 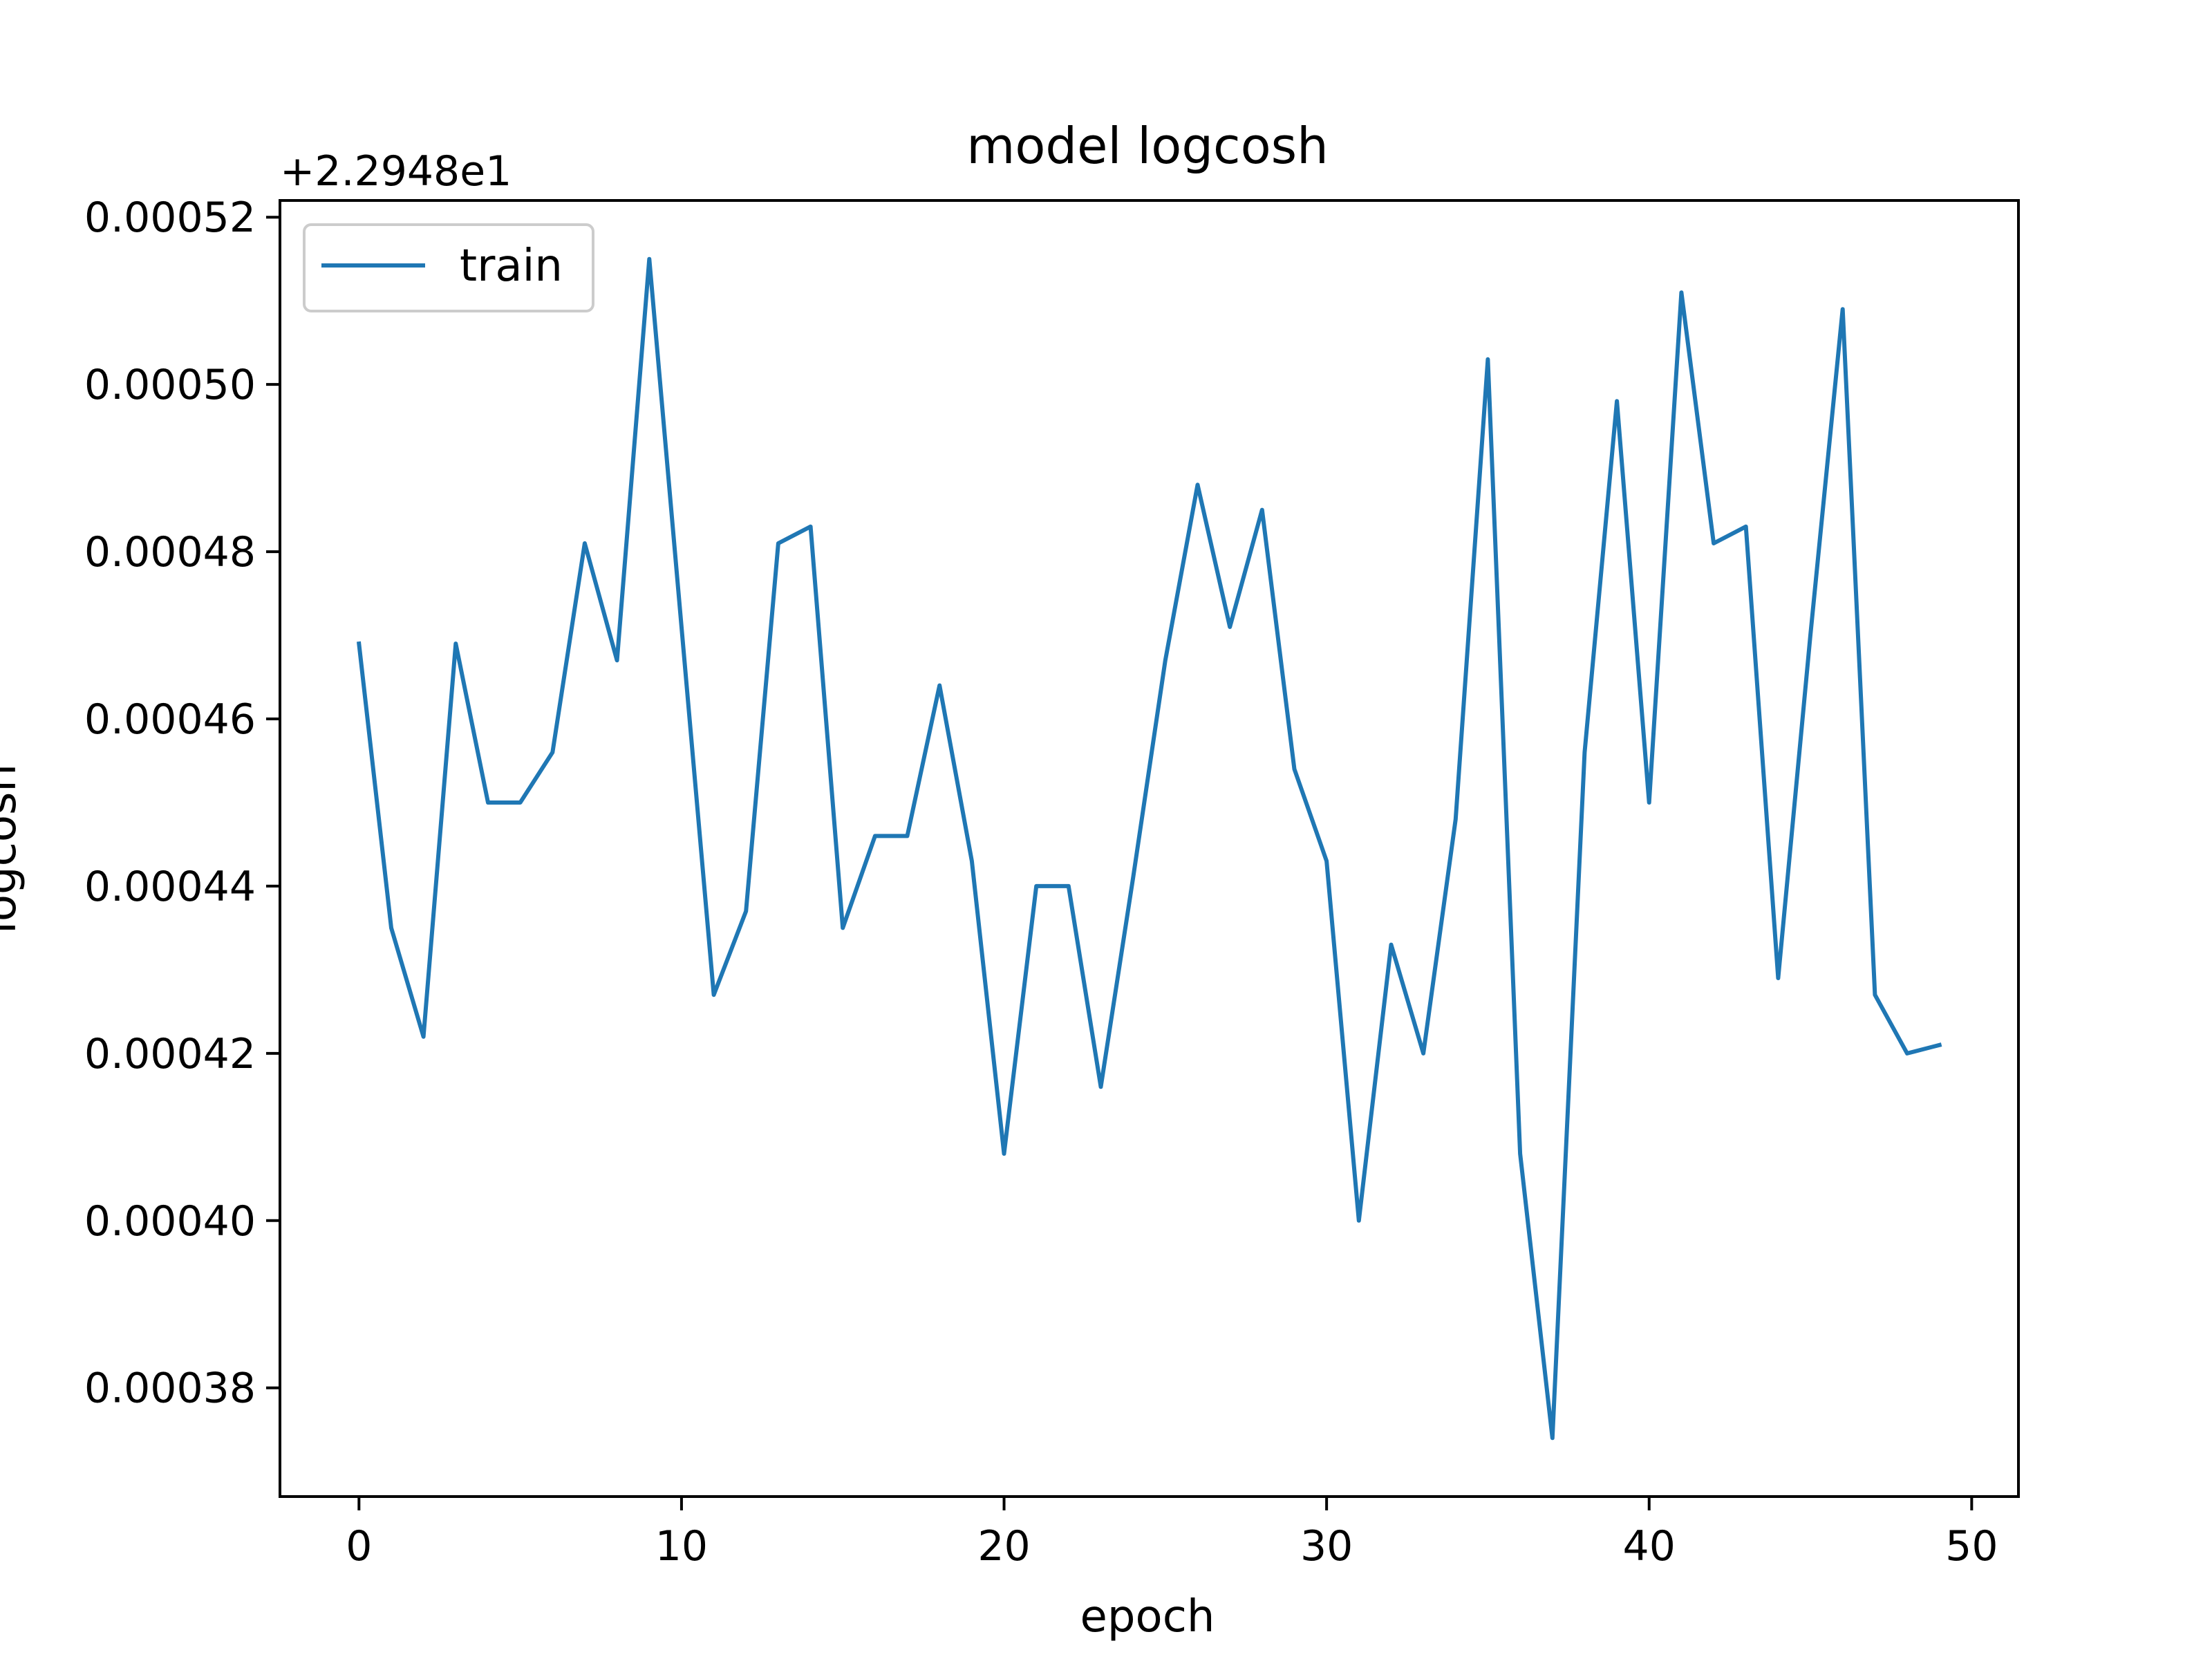 I want to click on x-tick-label: 50, so click(x=1971, y=1546).